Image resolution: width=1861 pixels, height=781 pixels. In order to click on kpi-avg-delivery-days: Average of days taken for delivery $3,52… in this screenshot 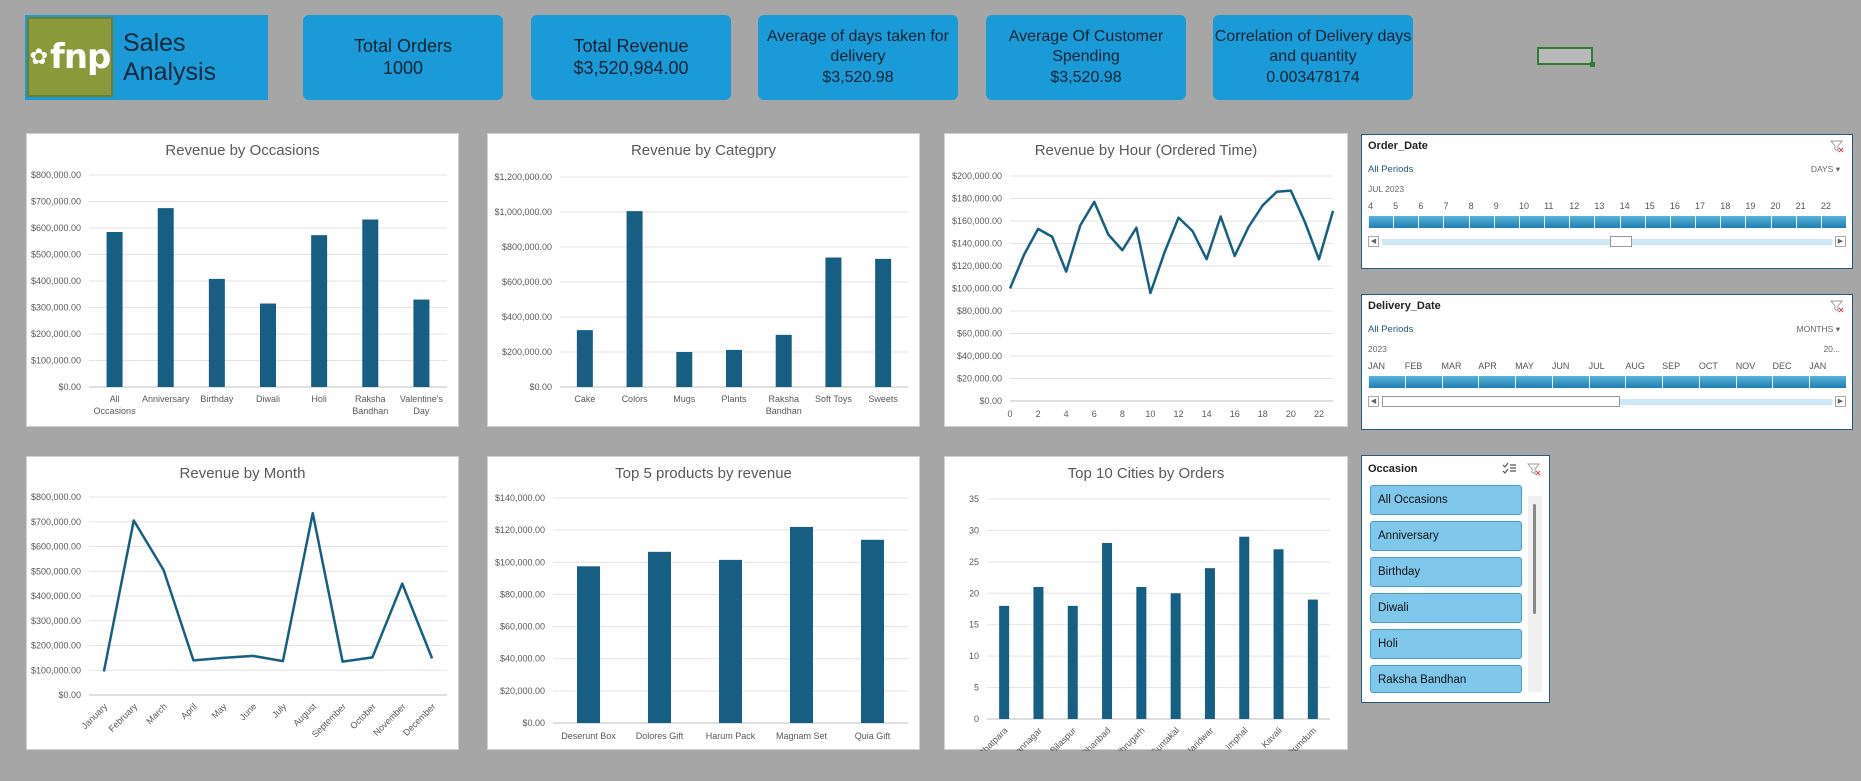, I will do `click(858, 57)`.